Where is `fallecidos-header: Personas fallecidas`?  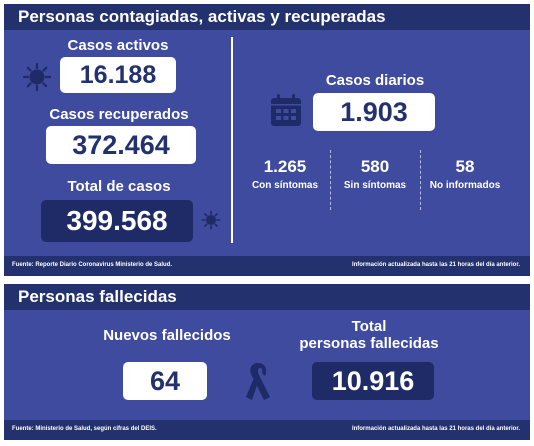 fallecidos-header: Personas fallecidas is located at coordinates (267, 297).